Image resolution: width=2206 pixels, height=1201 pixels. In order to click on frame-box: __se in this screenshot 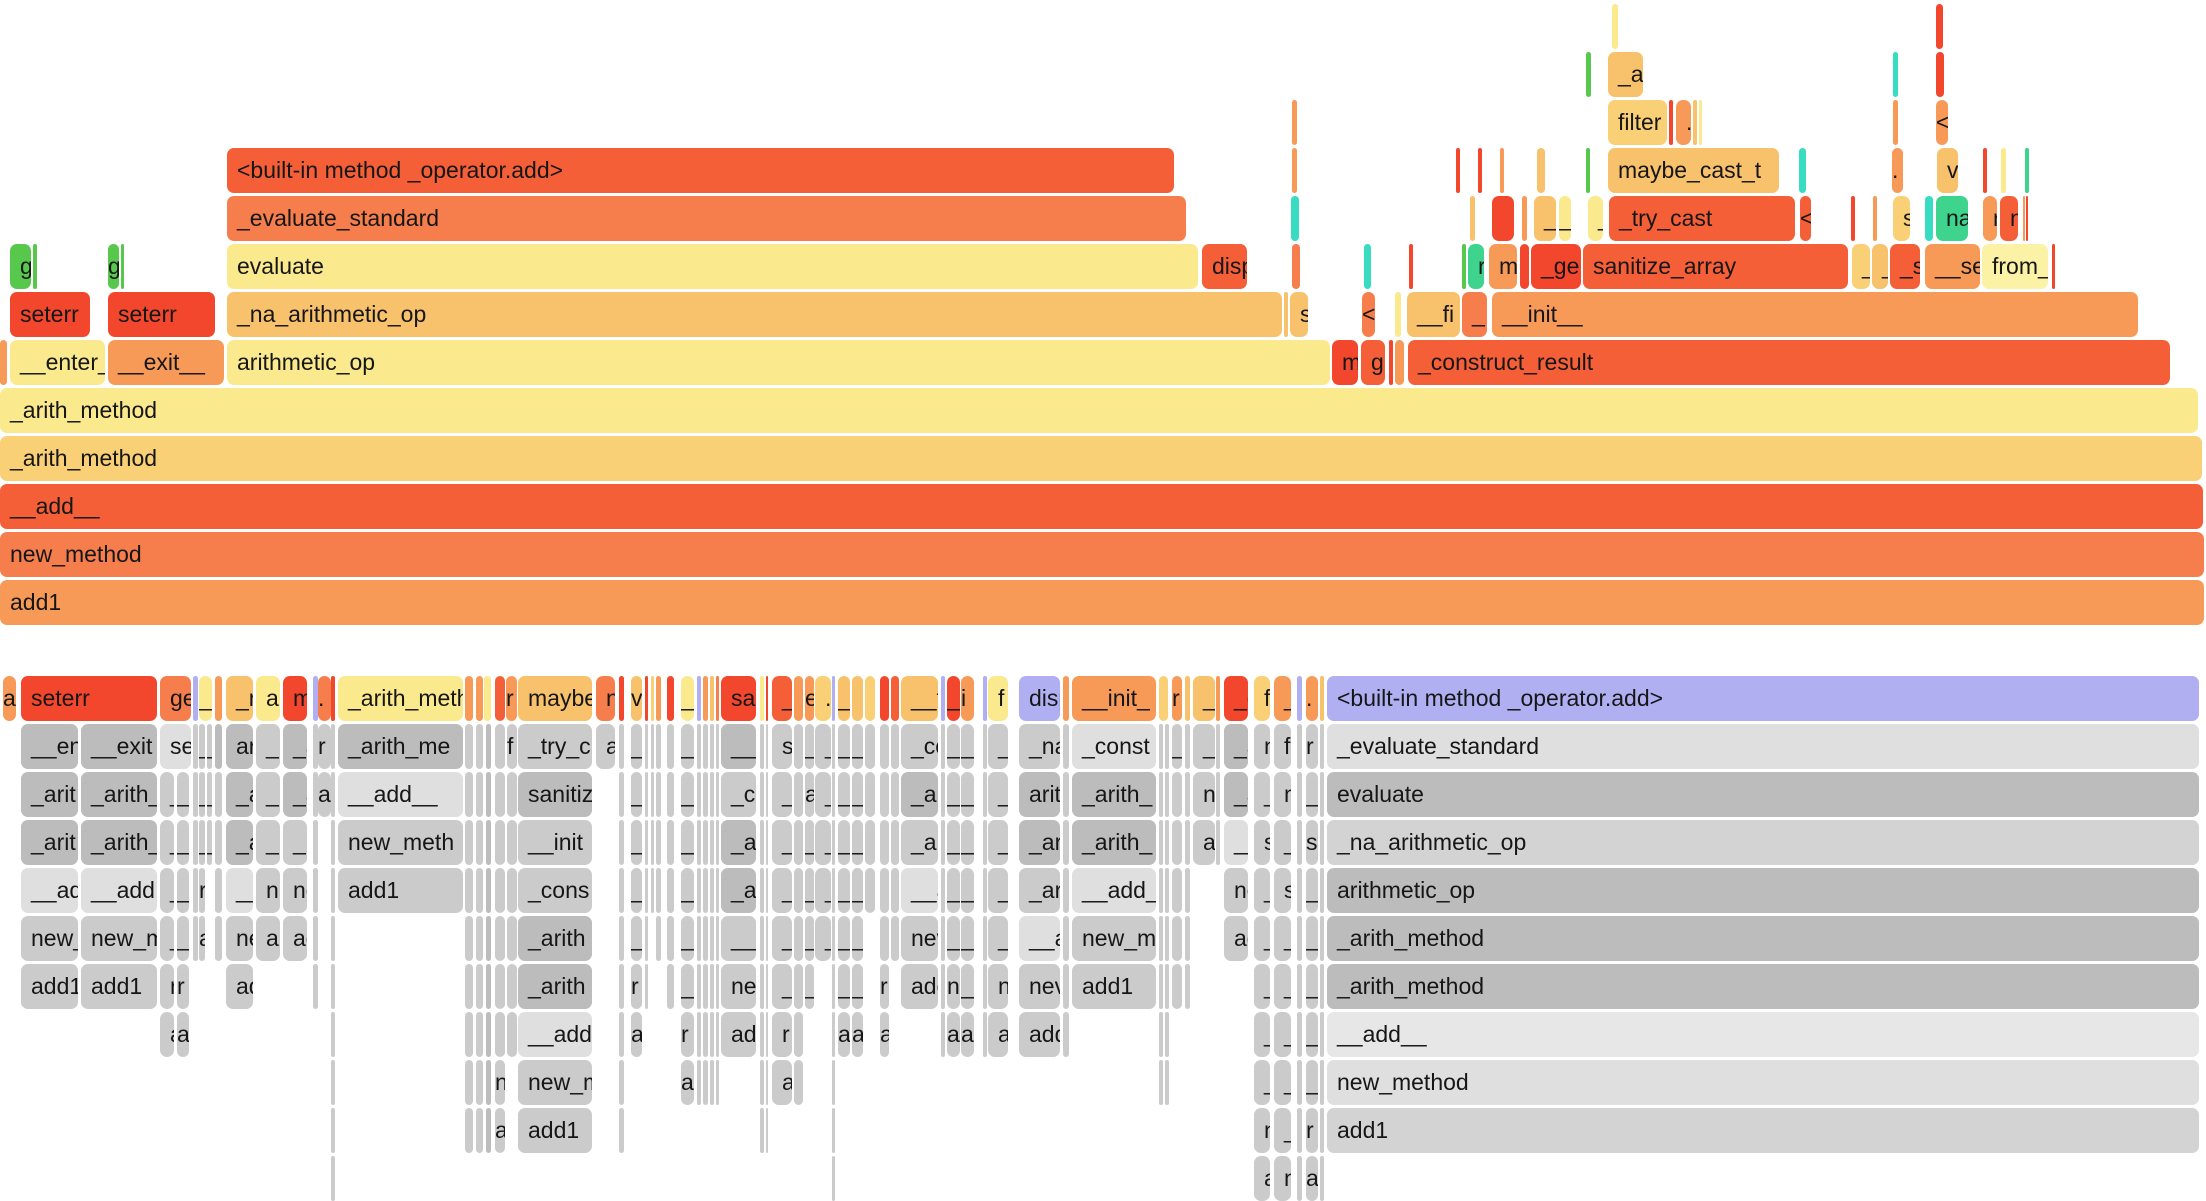, I will do `click(1952, 266)`.